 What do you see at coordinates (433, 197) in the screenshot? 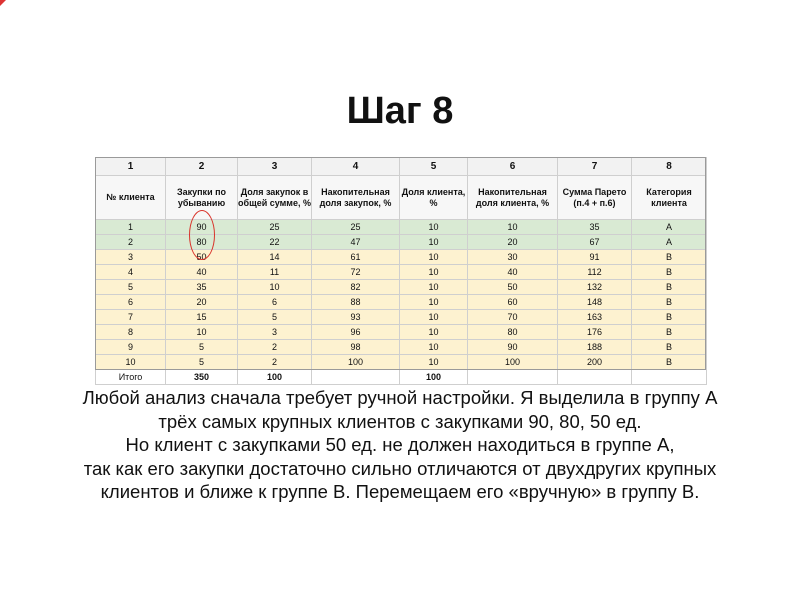
I see `column-header: Доля клиента, %` at bounding box center [433, 197].